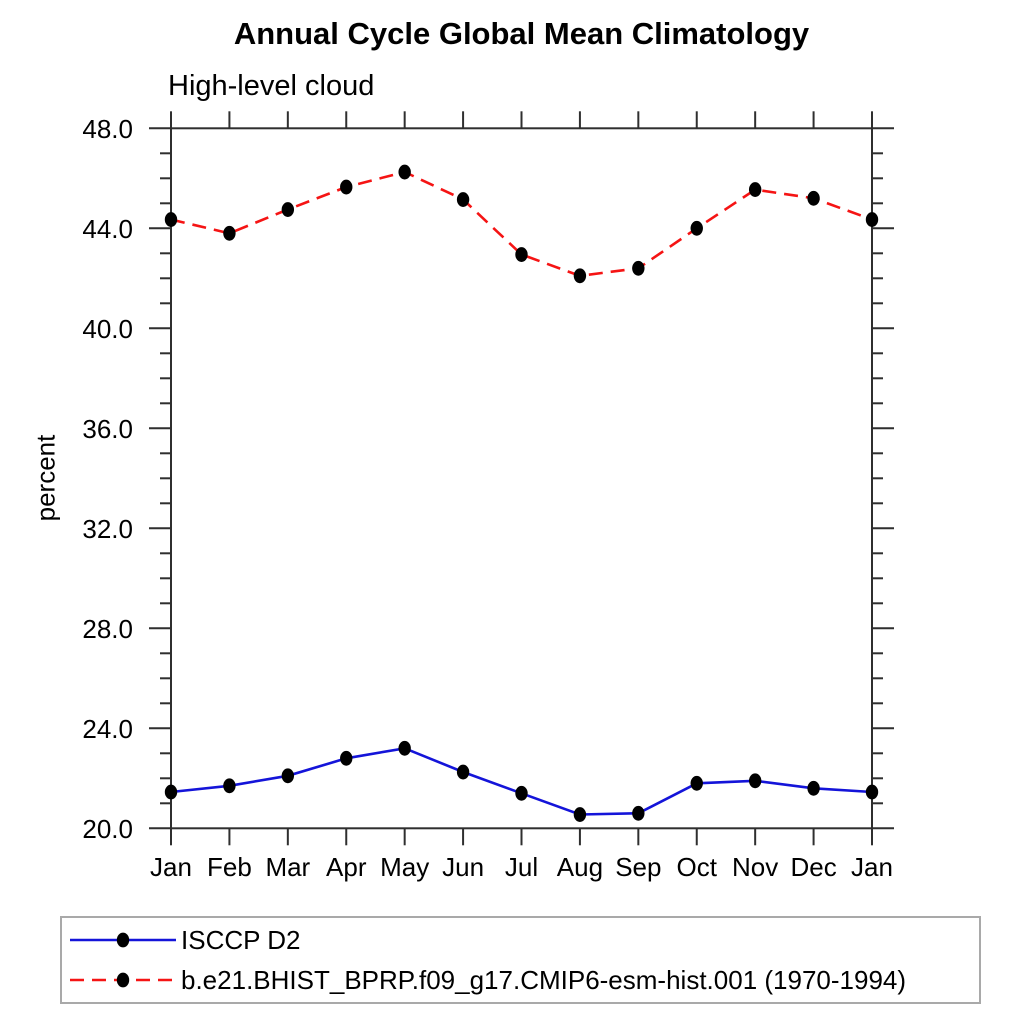 This screenshot has width=1024, height=1024. What do you see at coordinates (287, 867) in the screenshot?
I see `x-tick-label: Mar` at bounding box center [287, 867].